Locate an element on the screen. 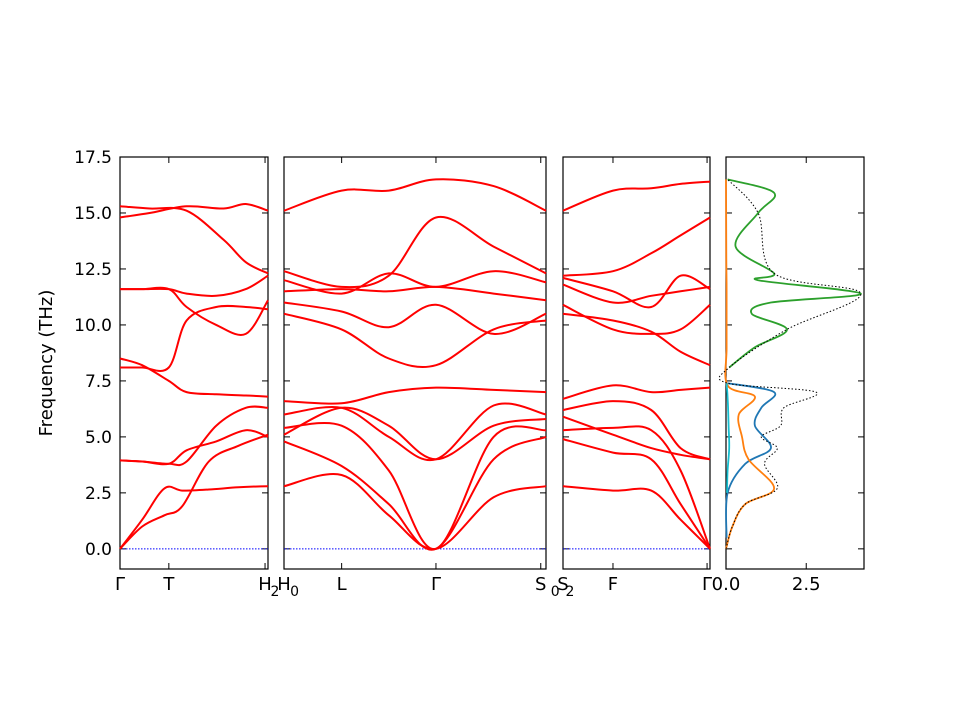 The width and height of the screenshot is (960, 720). y-tick-label: 10.0 is located at coordinates (93, 326).